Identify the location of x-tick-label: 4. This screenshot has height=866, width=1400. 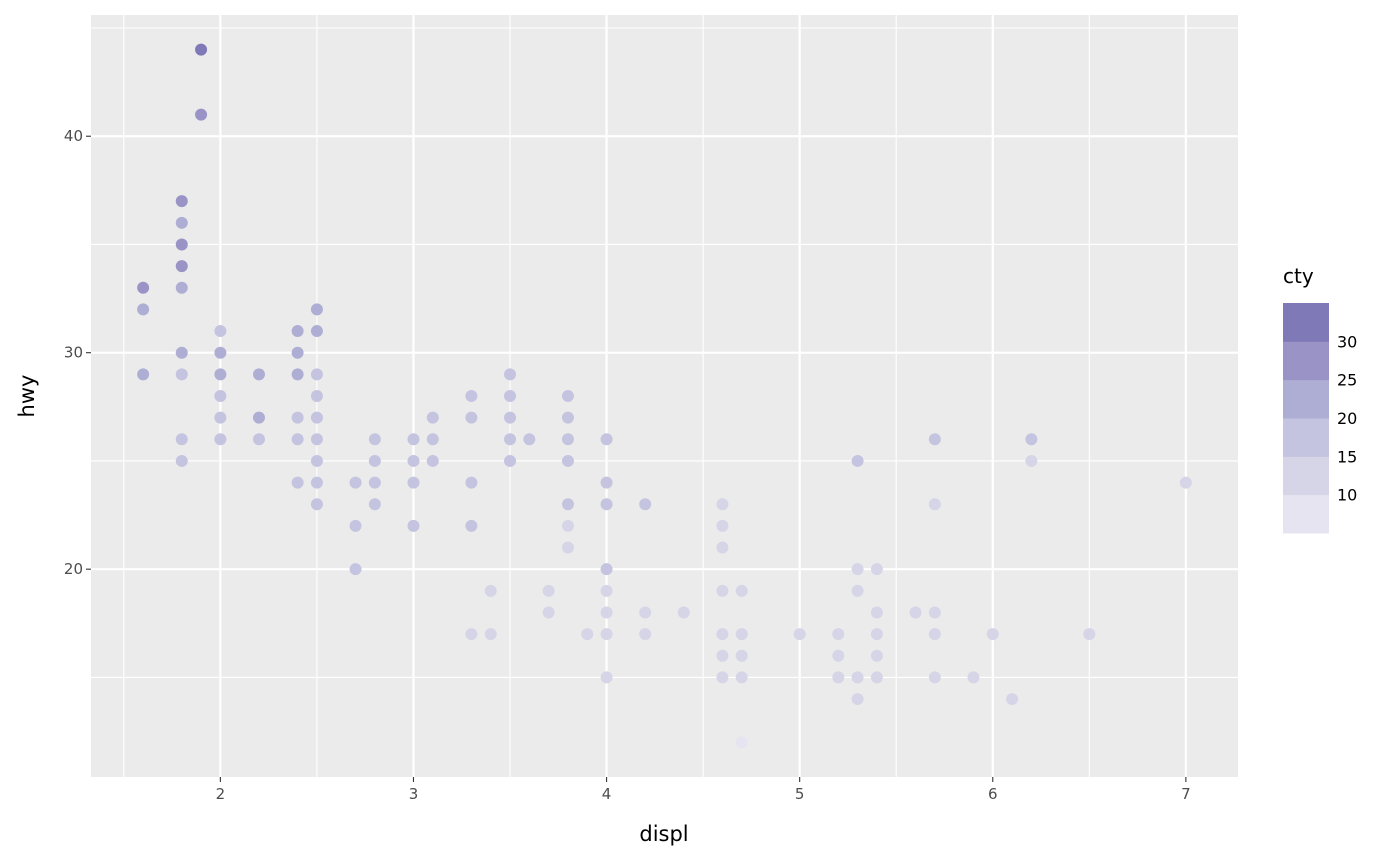
(607, 794).